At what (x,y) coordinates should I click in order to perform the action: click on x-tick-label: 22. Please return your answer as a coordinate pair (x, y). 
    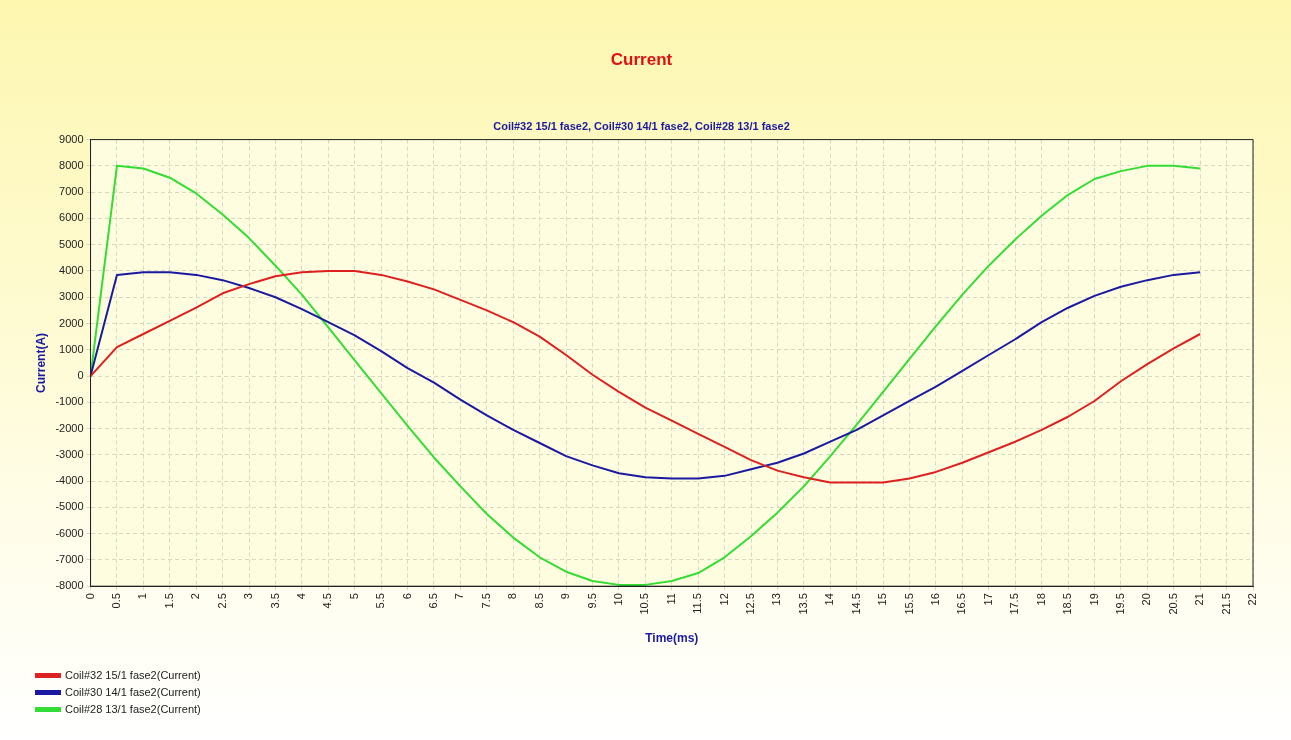
    Looking at the image, I should click on (1252, 599).